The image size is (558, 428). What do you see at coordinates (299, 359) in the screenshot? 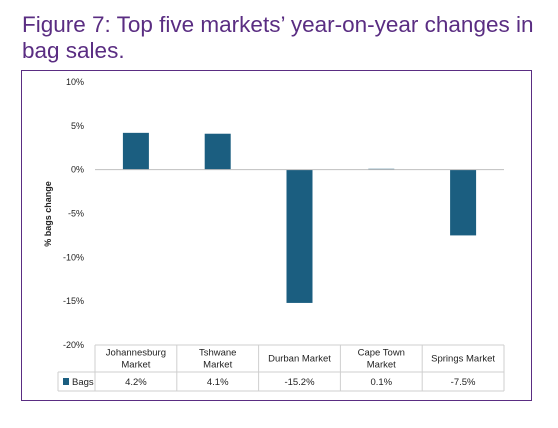
I see `x-category-label: Durban Market` at bounding box center [299, 359].